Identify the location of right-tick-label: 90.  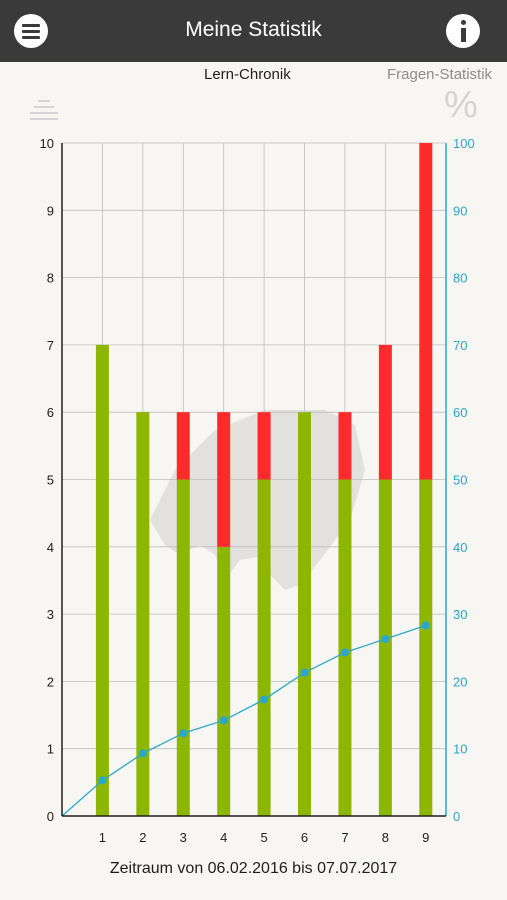
(460, 210).